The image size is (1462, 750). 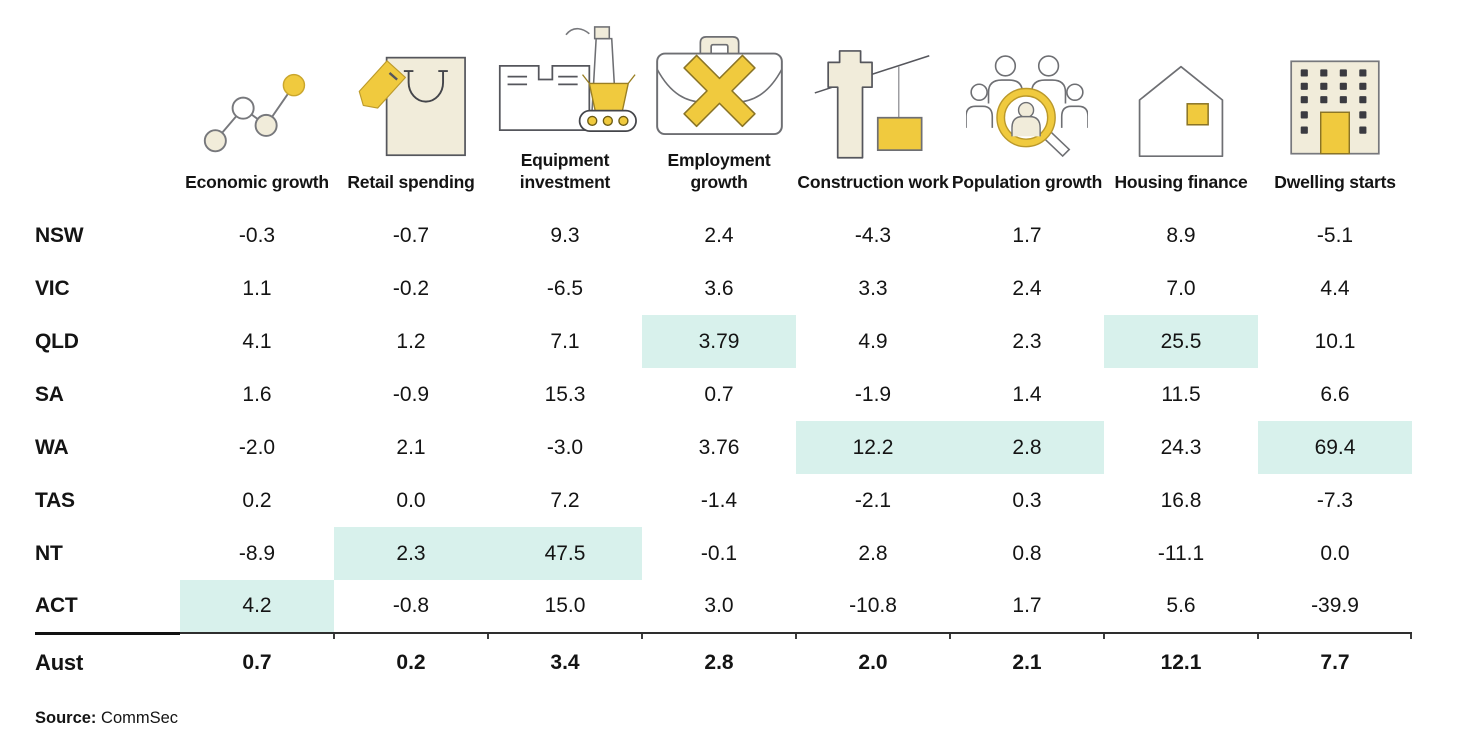 I want to click on table-row: SA 1.6 -0.9 15.3 0.7 -1.9 1.4 11.5 6.6, so click(x=723, y=394).